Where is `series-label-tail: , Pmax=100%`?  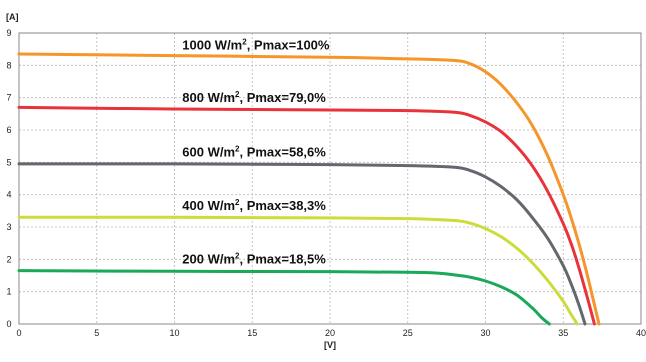
series-label-tail: , Pmax=100% is located at coordinates (288, 44).